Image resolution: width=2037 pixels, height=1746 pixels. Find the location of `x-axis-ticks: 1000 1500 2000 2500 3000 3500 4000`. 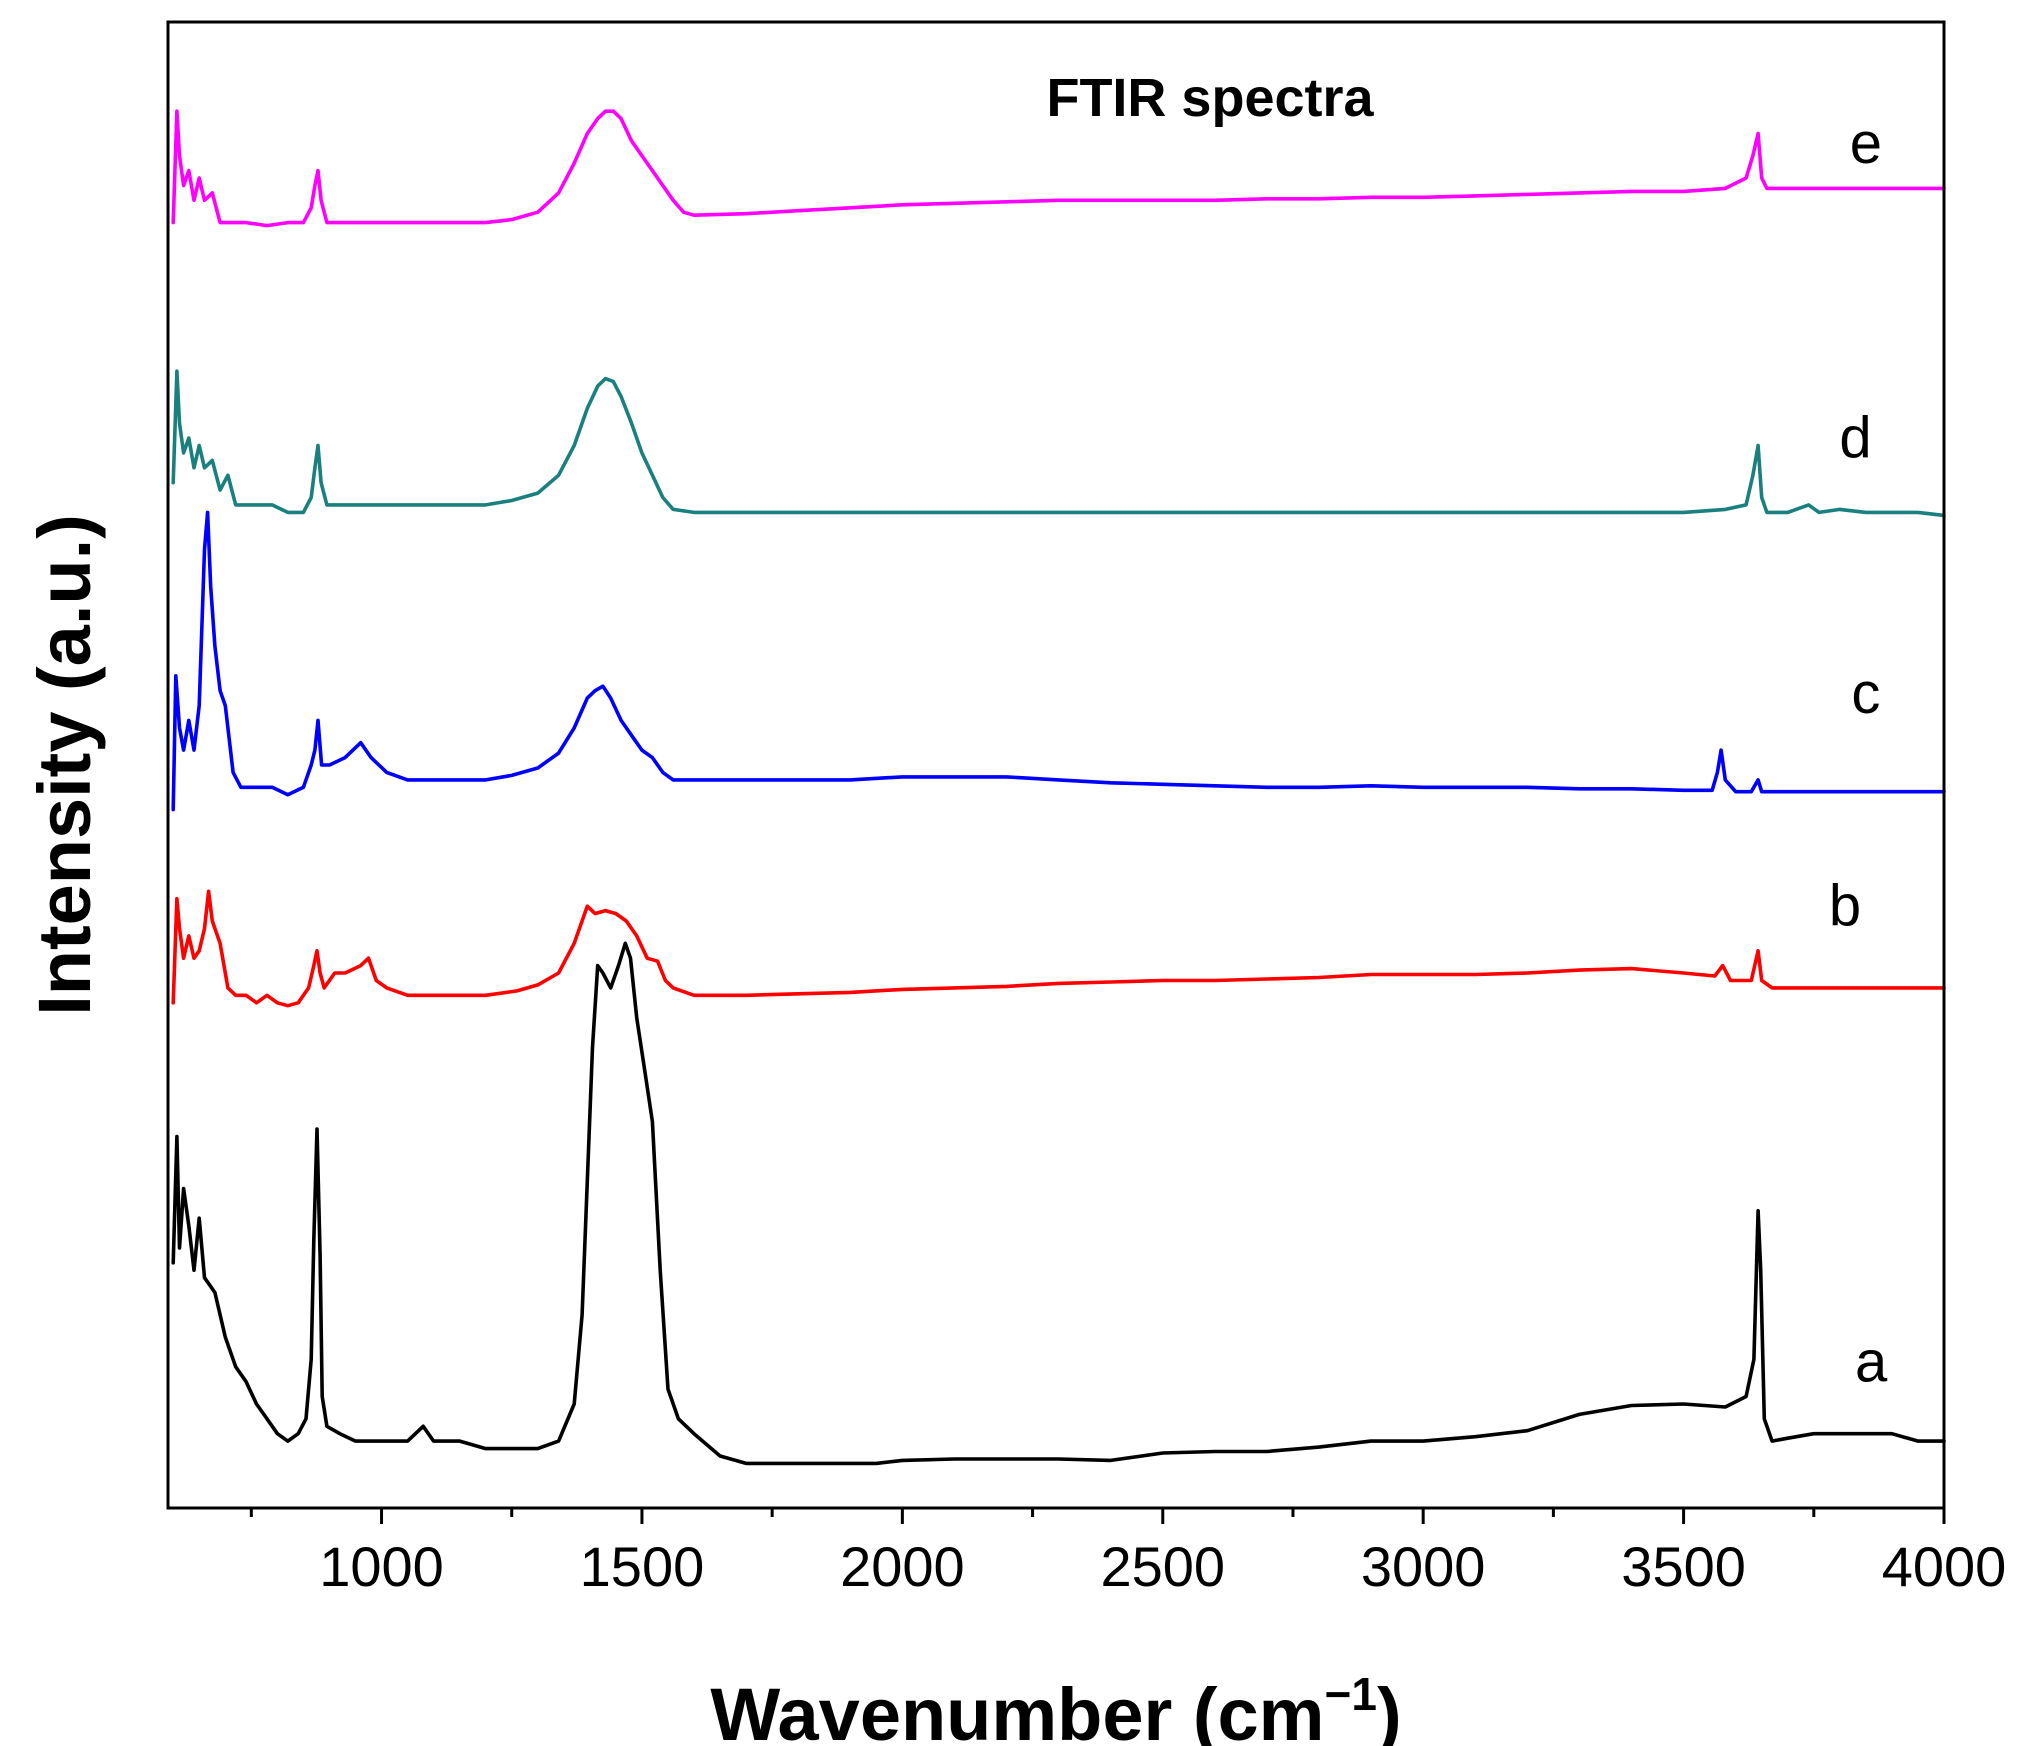

x-axis-ticks: 1000 1500 2000 2500 3000 3500 4000 is located at coordinates (1128, 1553).